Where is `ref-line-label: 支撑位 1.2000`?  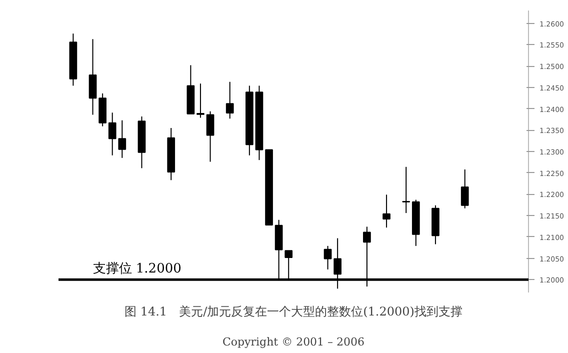
ref-line-label: 支撑位 1.2000 is located at coordinates (137, 269).